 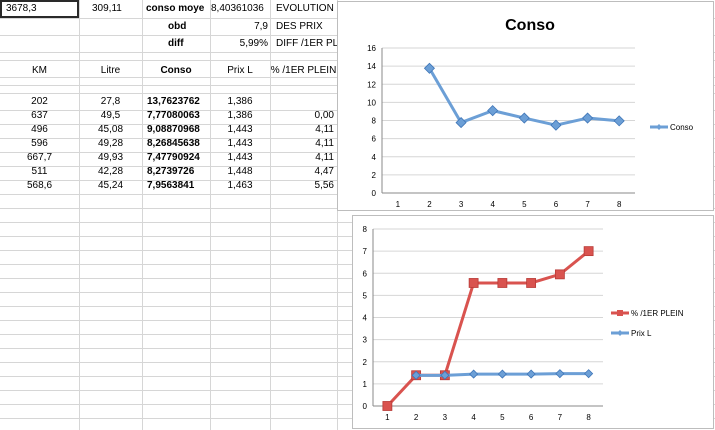 I want to click on selected-cell-outline, so click(x=39, y=9).